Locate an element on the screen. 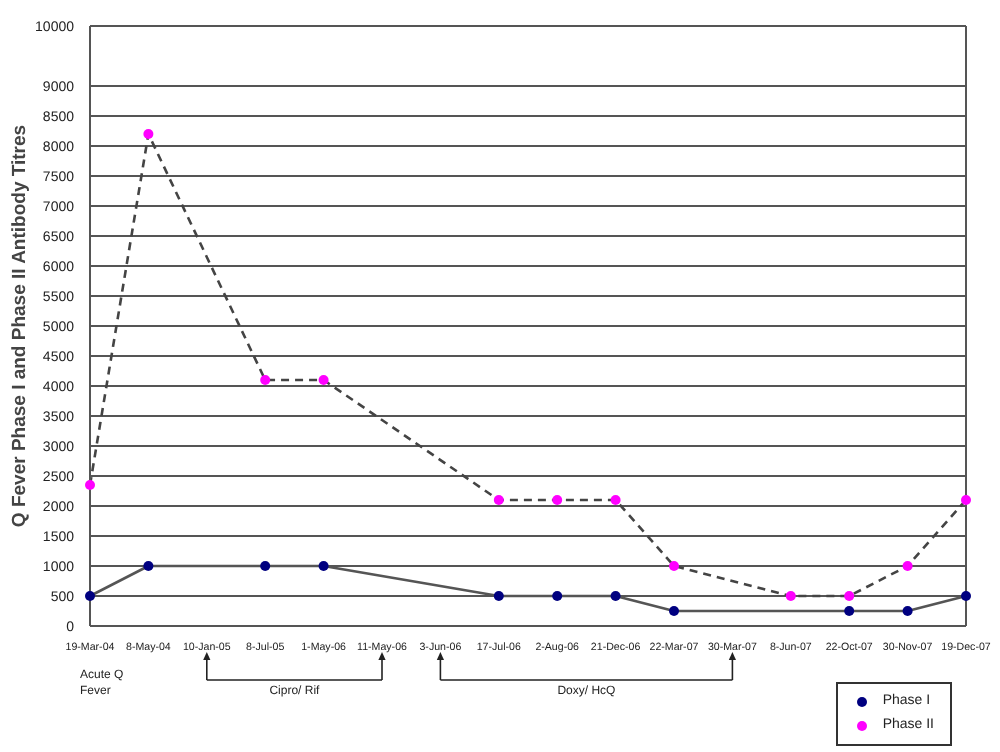 The image size is (1000, 752). y-axis-title: Q Fever Phase I and Phase II Antibody Titres is located at coordinates (20, 326).